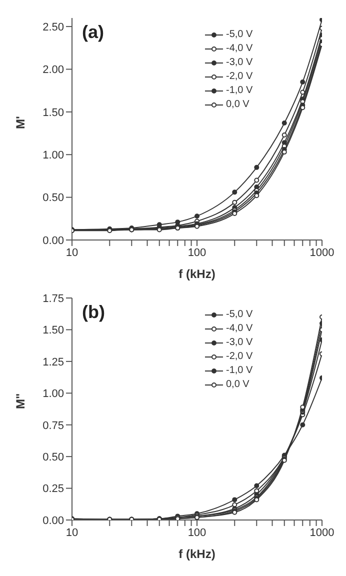 The width and height of the screenshot is (346, 576). I want to click on annotation: (a), so click(93, 32).